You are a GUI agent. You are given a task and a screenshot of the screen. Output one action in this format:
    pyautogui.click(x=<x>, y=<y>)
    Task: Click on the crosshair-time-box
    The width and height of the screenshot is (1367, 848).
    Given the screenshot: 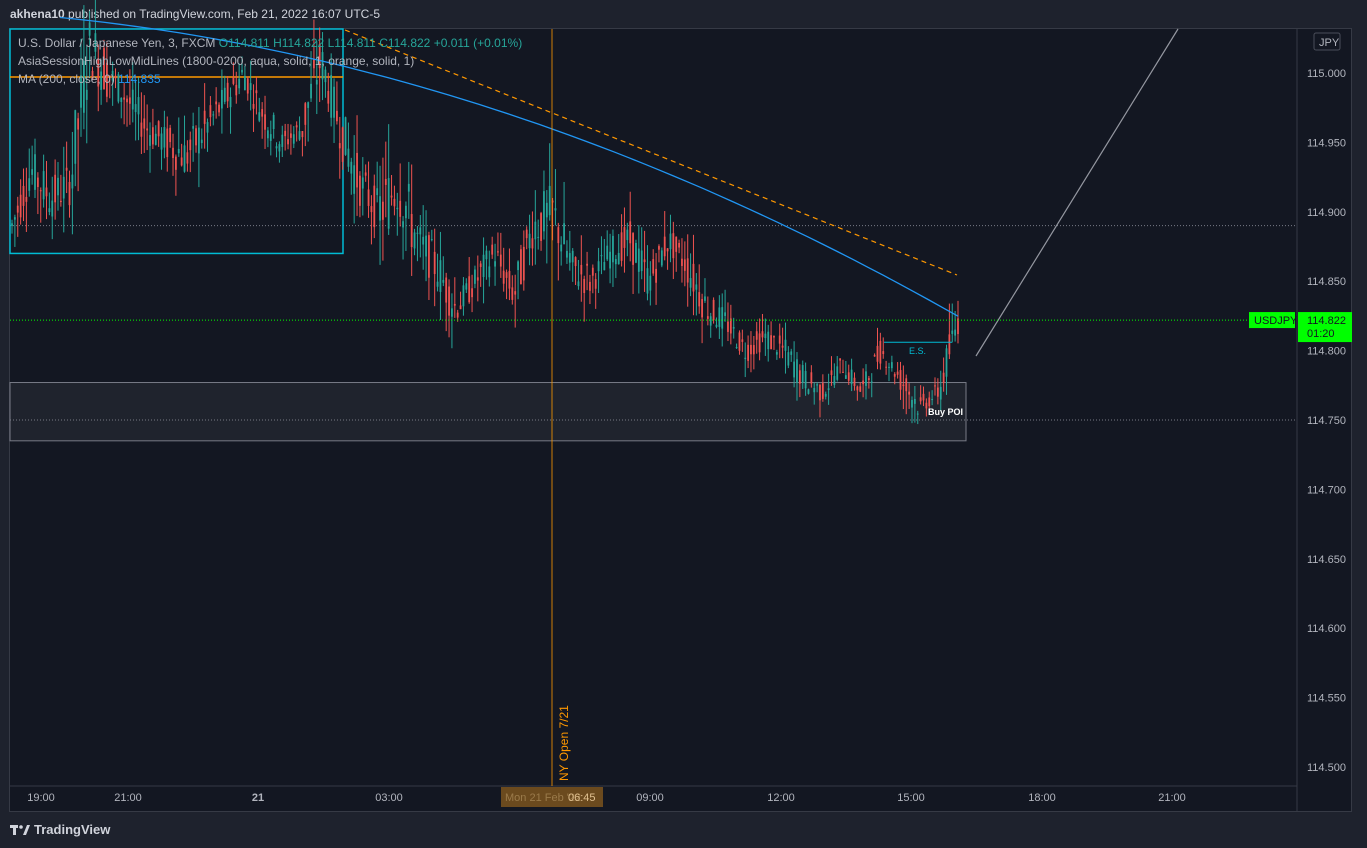 What is the action you would take?
    pyautogui.click(x=552, y=797)
    